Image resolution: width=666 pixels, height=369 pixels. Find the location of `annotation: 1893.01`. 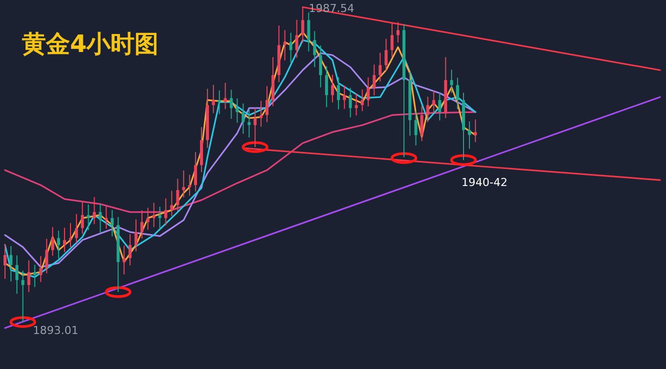

annotation: 1893.01 is located at coordinates (55, 330).